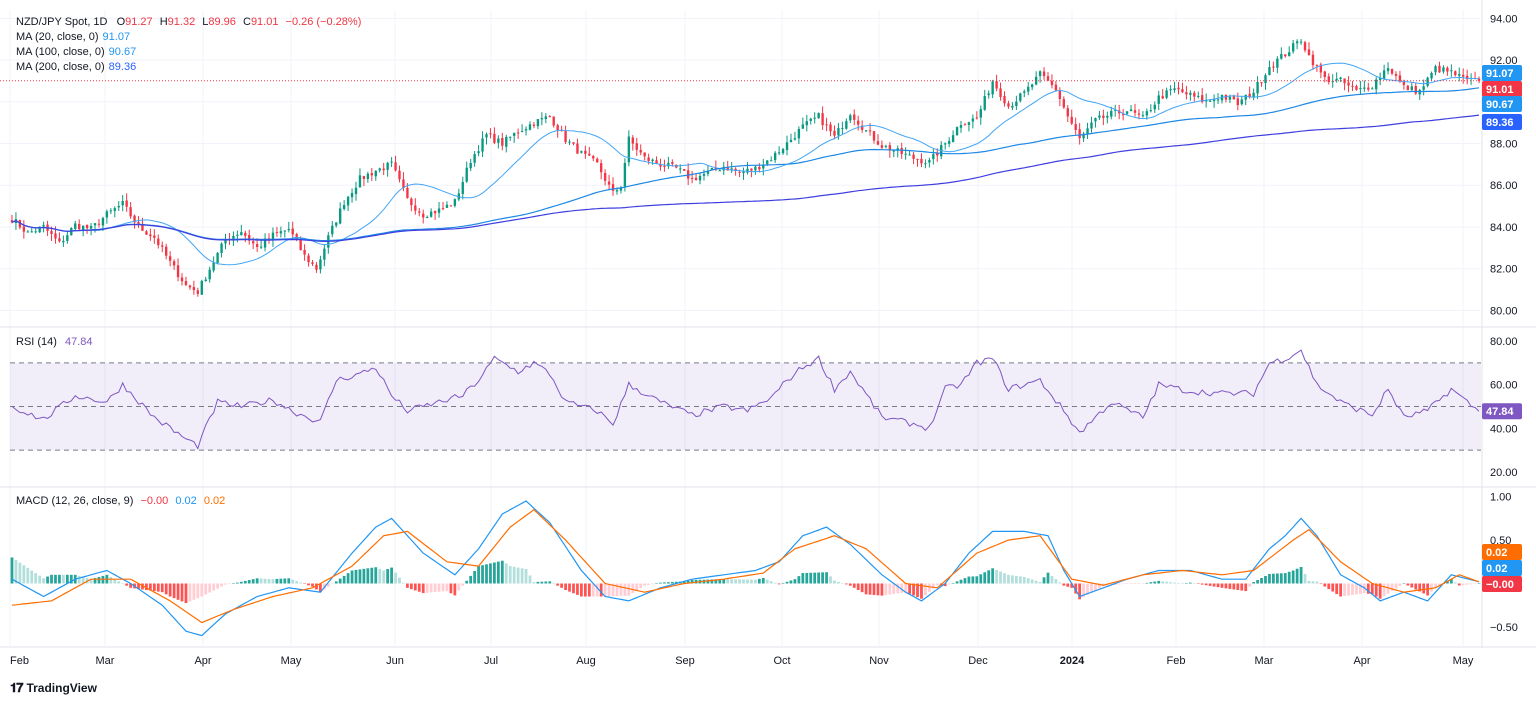 The width and height of the screenshot is (1536, 703). I want to click on rsi-line, so click(745, 399).